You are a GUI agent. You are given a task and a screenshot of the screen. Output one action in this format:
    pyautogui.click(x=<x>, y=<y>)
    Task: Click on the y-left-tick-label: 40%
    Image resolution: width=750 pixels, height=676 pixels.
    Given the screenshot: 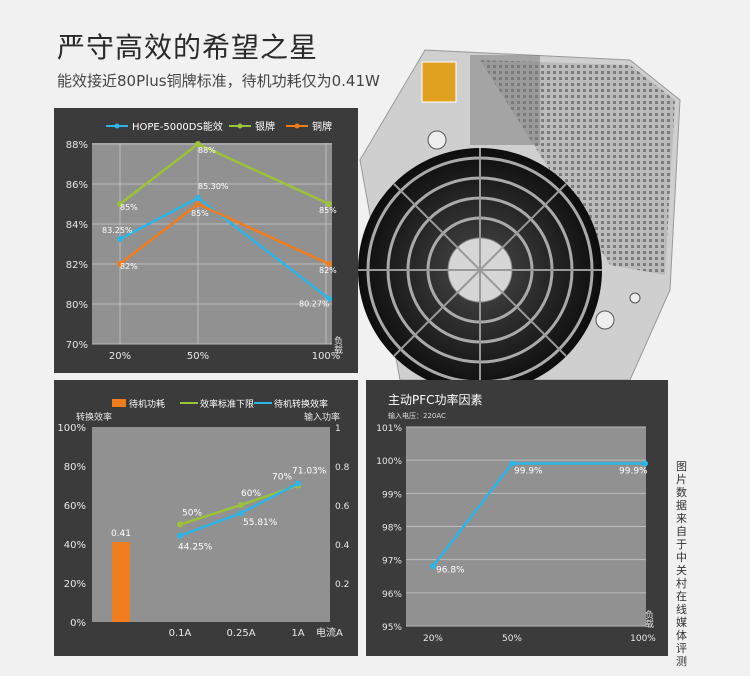 What is the action you would take?
    pyautogui.click(x=75, y=545)
    